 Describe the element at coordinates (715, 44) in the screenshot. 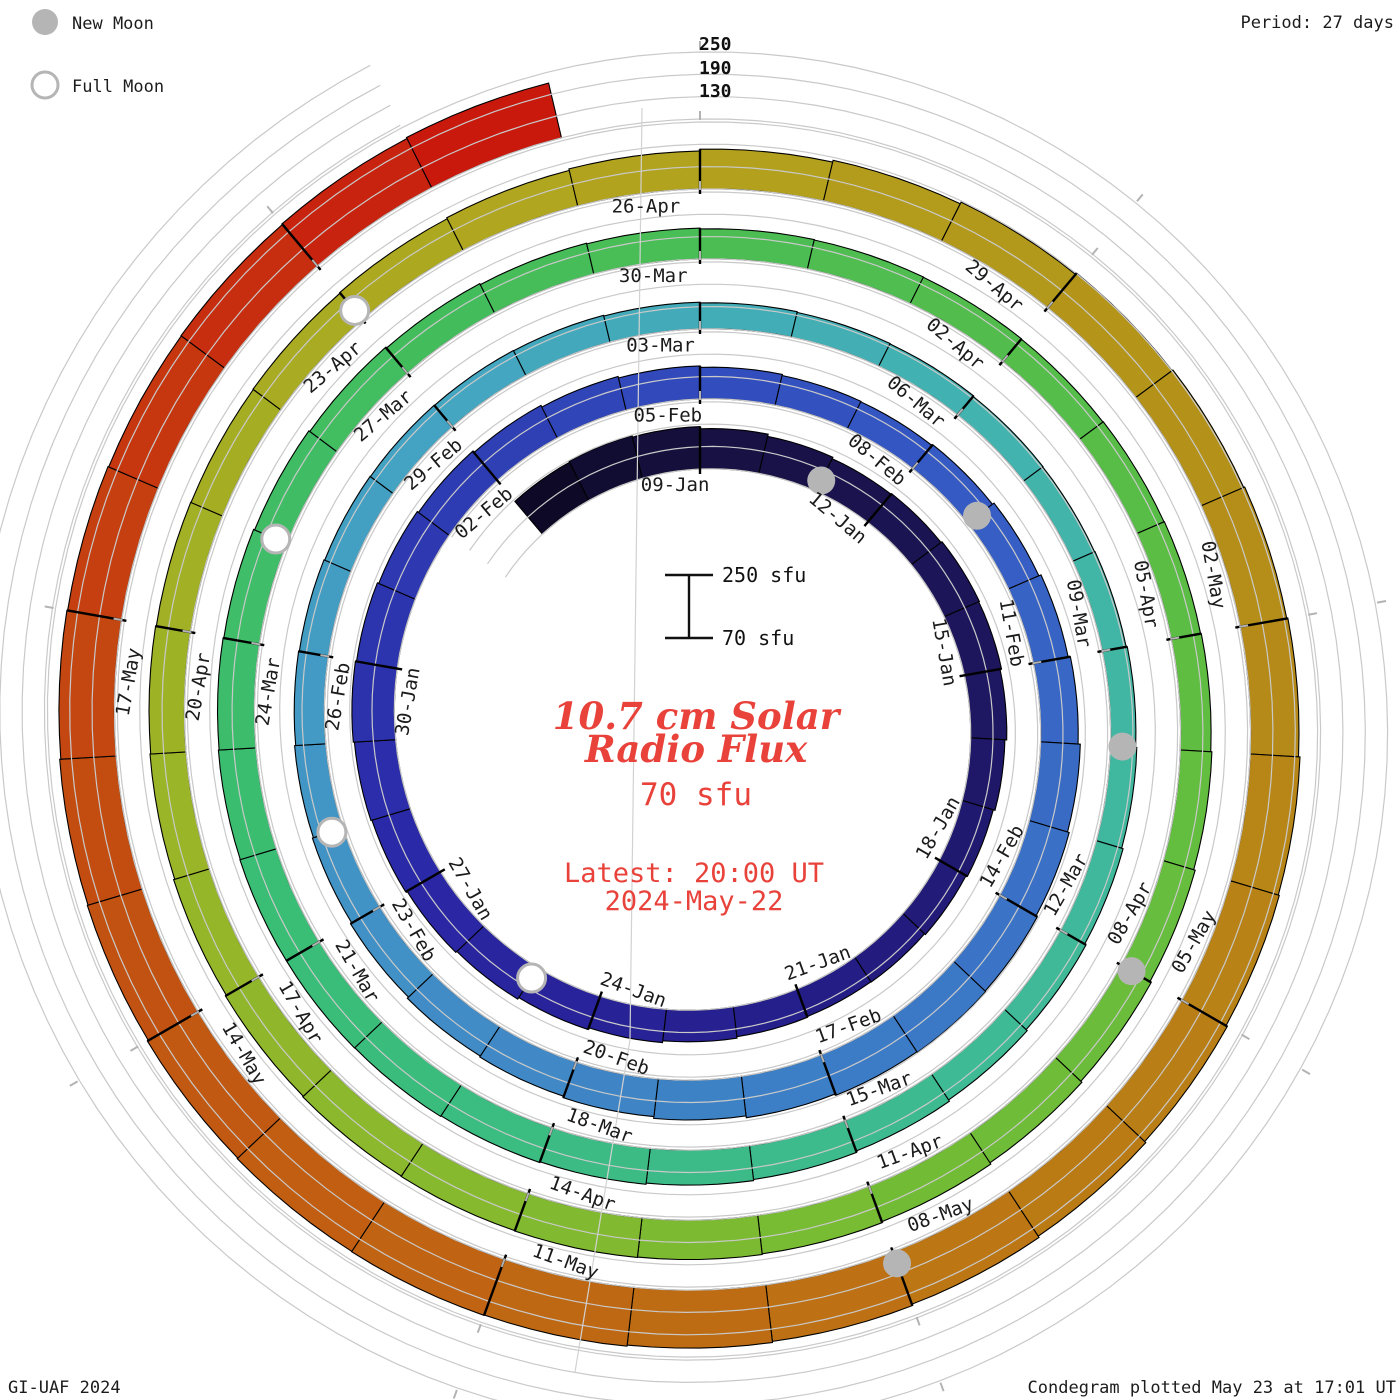

I see `scale-250-label: 250` at that location.